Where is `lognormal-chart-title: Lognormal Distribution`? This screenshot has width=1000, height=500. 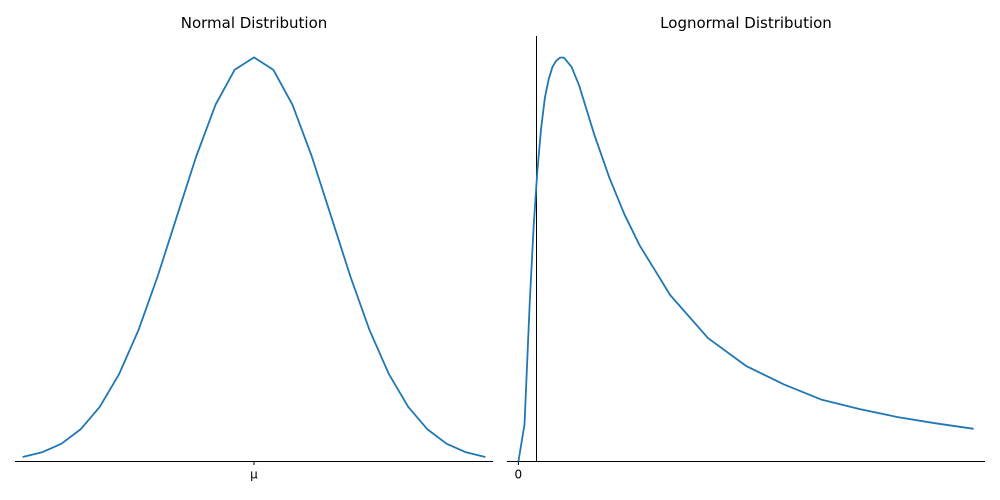
lognormal-chart-title: Lognormal Distribution is located at coordinates (746, 23).